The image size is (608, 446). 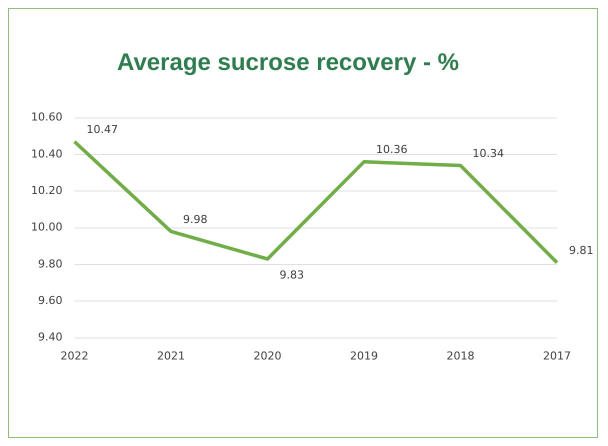 What do you see at coordinates (460, 355) in the screenshot?
I see `x-tick-label: 2018` at bounding box center [460, 355].